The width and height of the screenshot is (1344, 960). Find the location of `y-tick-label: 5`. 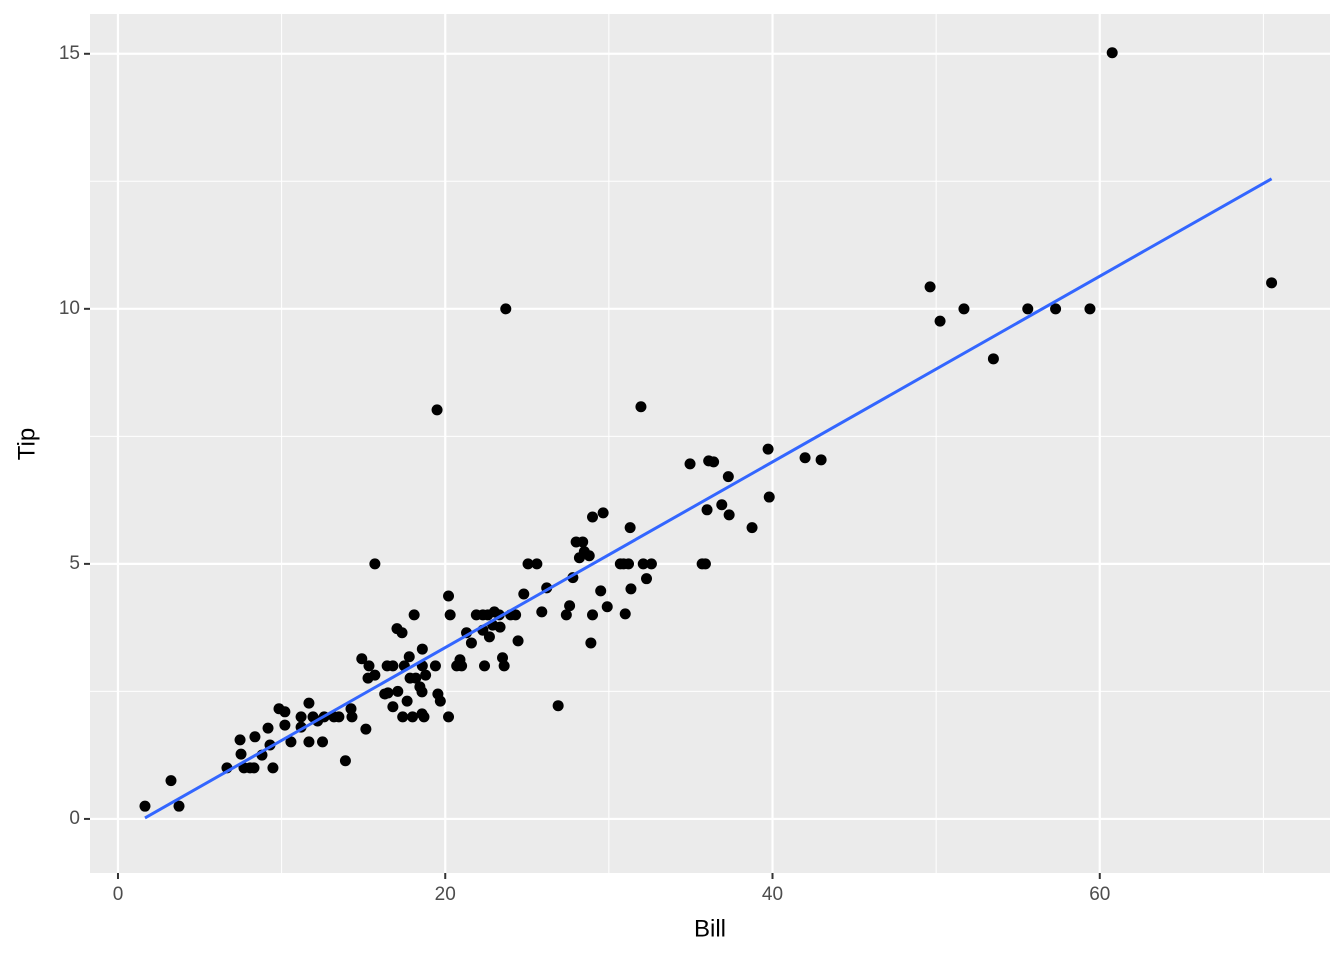

y-tick-label: 5 is located at coordinates (74, 563).